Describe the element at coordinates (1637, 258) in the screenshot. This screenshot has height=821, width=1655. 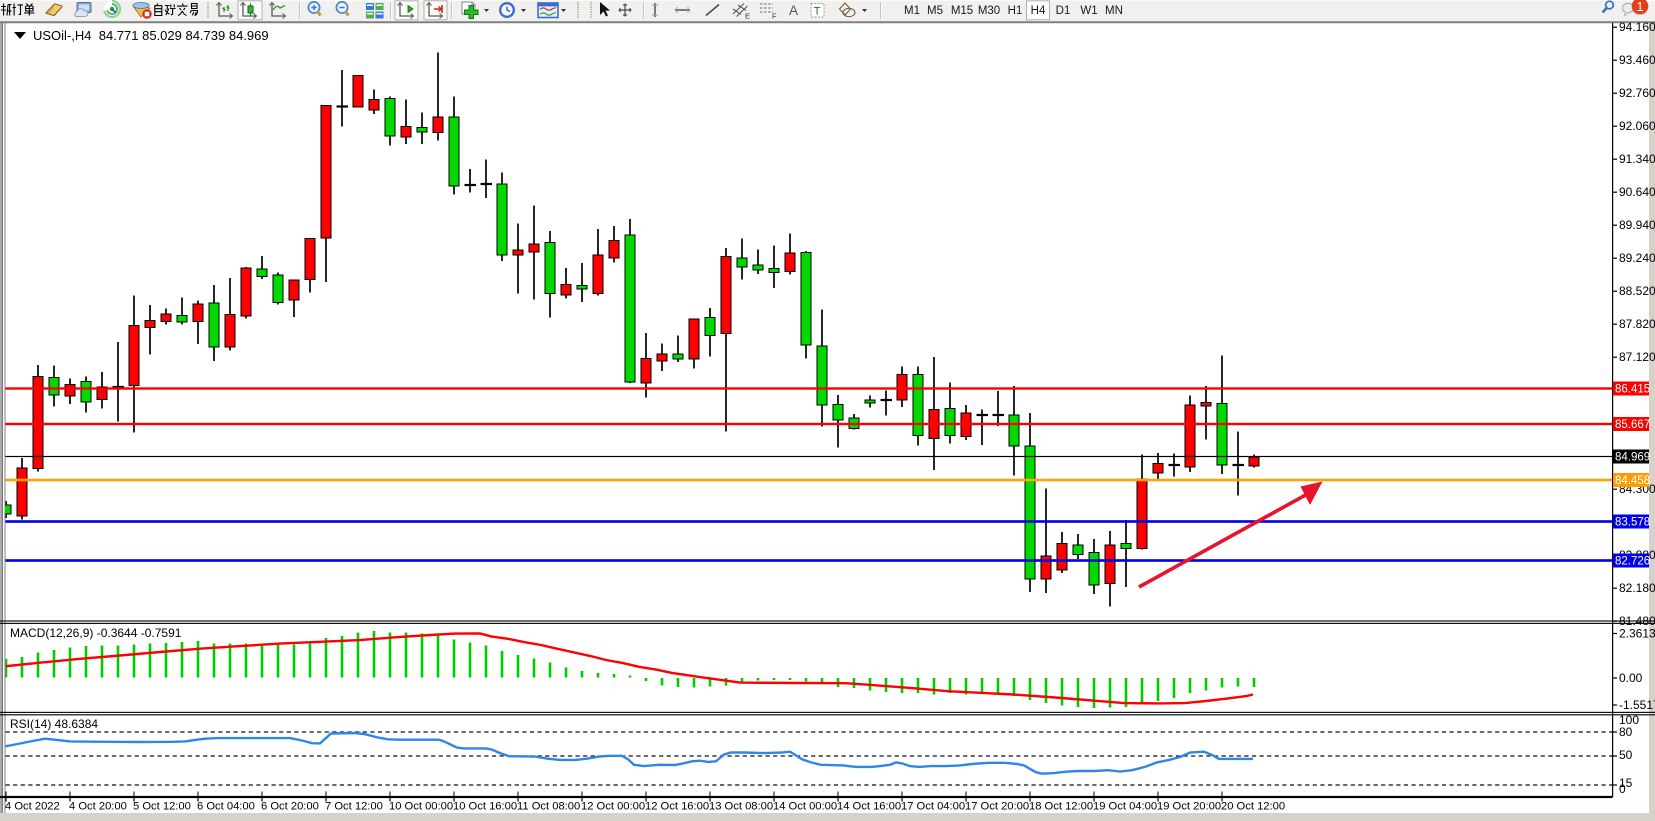
I see `svg-text: 89.240` at that location.